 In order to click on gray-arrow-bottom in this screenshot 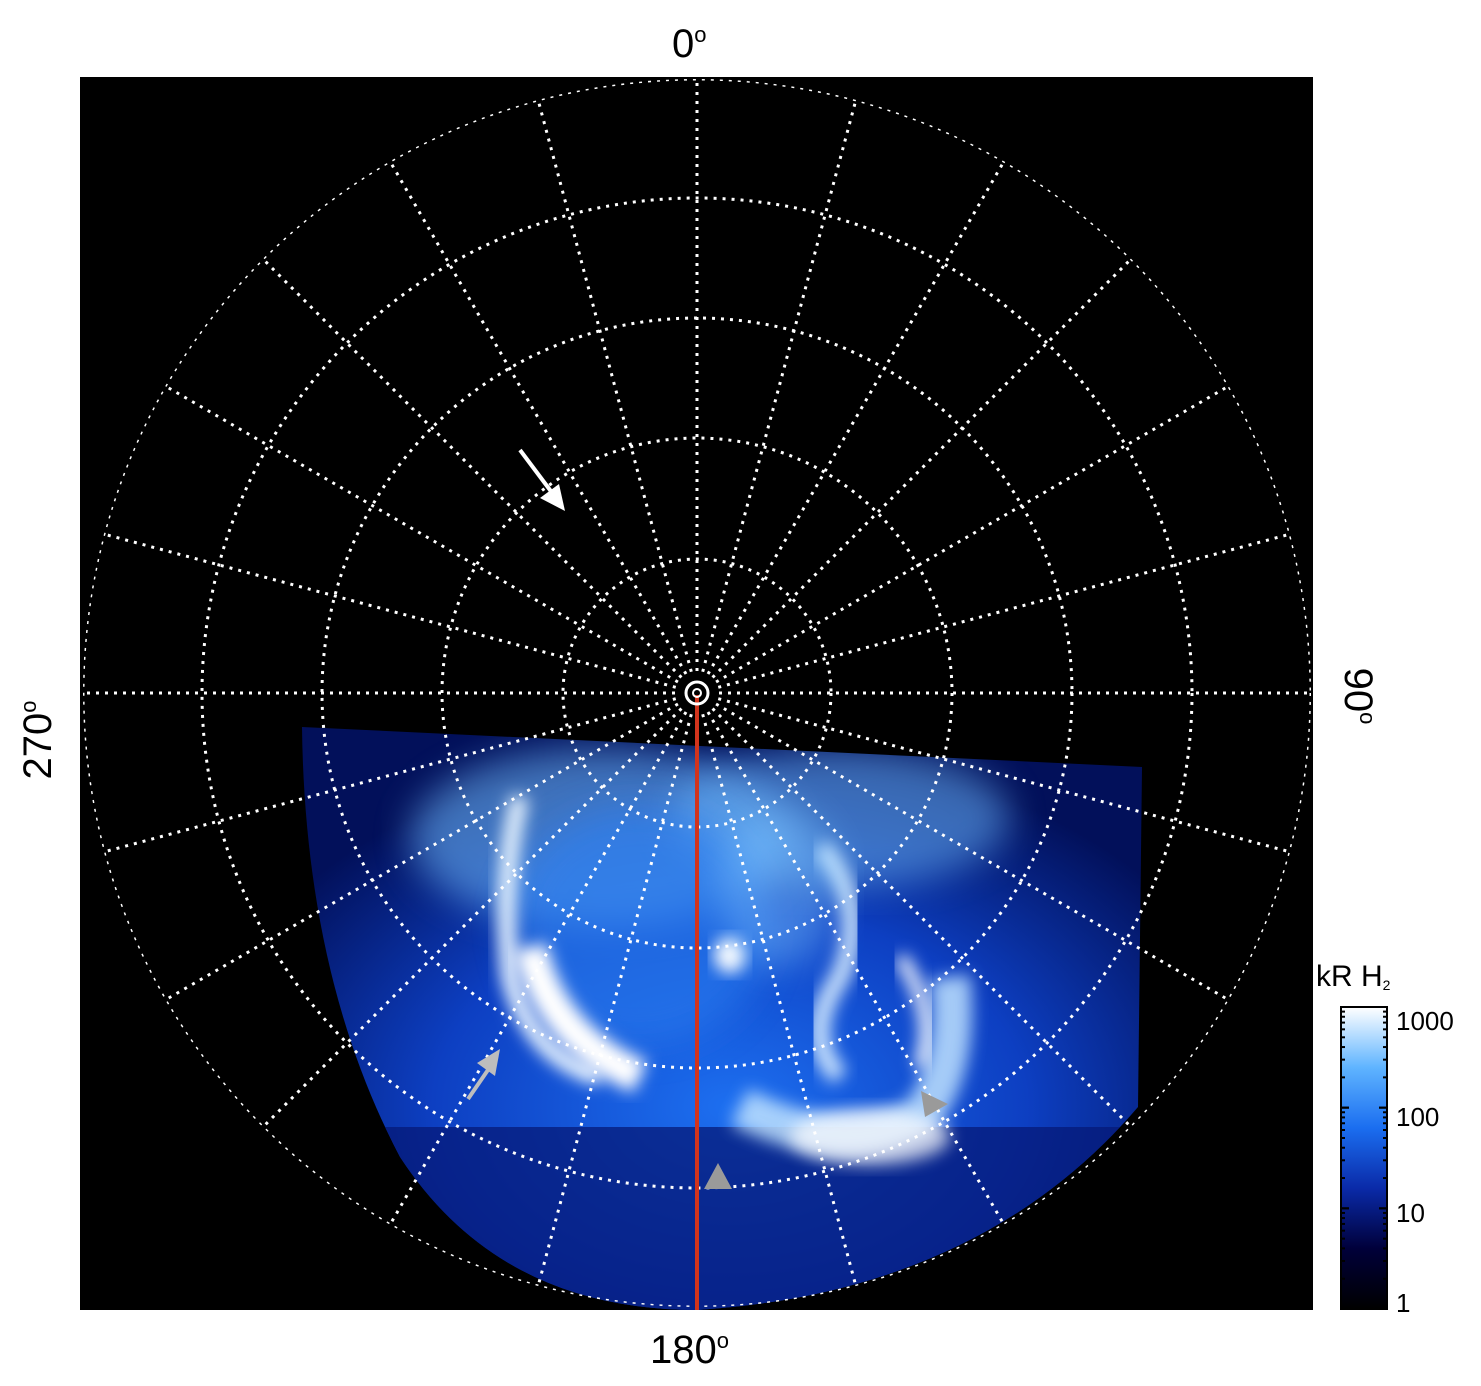, I will do `click(718, 1176)`.